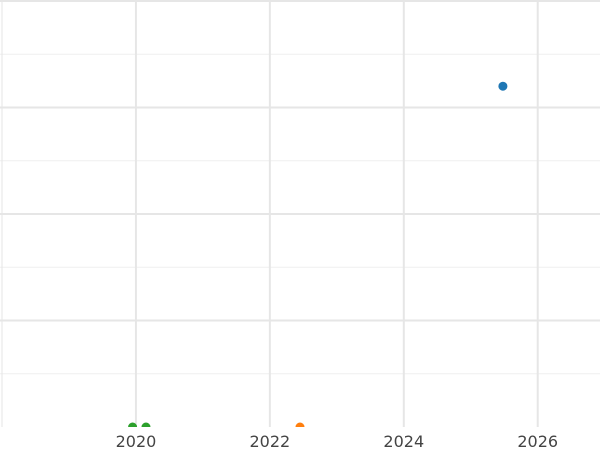  I want to click on x-tick-label: 2020, so click(136, 441).